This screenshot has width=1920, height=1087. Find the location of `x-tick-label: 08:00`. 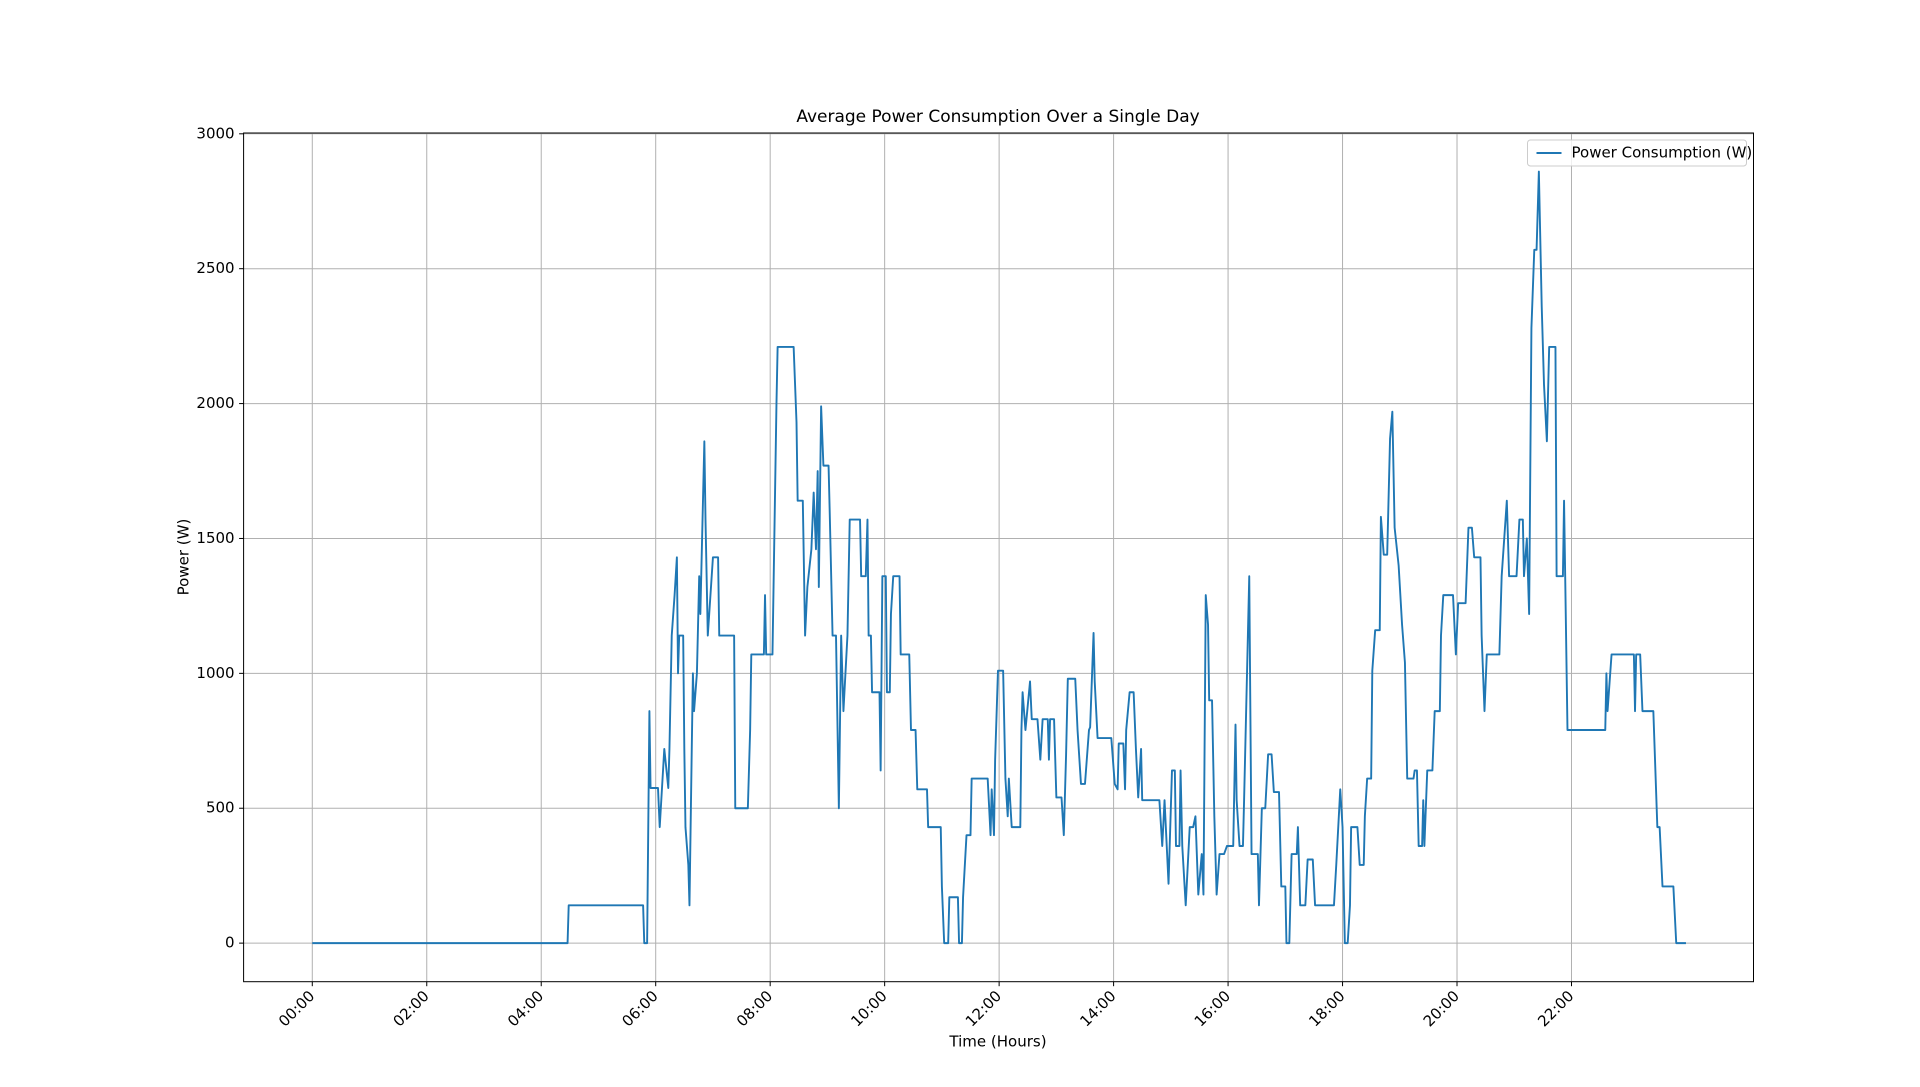

x-tick-label: 08:00 is located at coordinates (754, 1008).